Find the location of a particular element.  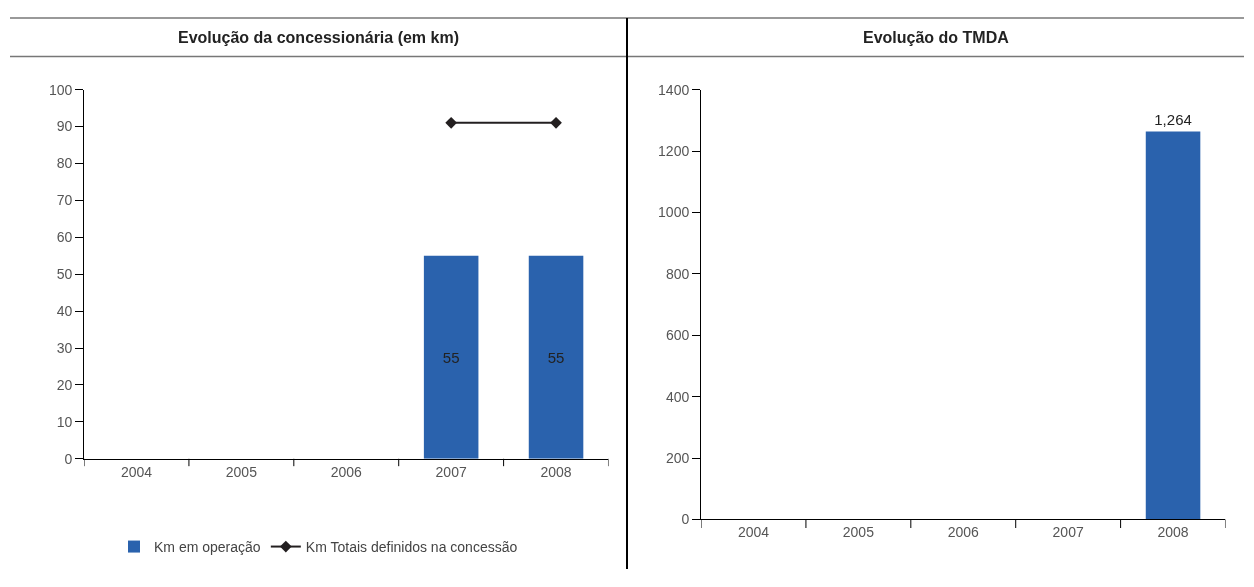

y-tick-label: 600 is located at coordinates (677, 335).